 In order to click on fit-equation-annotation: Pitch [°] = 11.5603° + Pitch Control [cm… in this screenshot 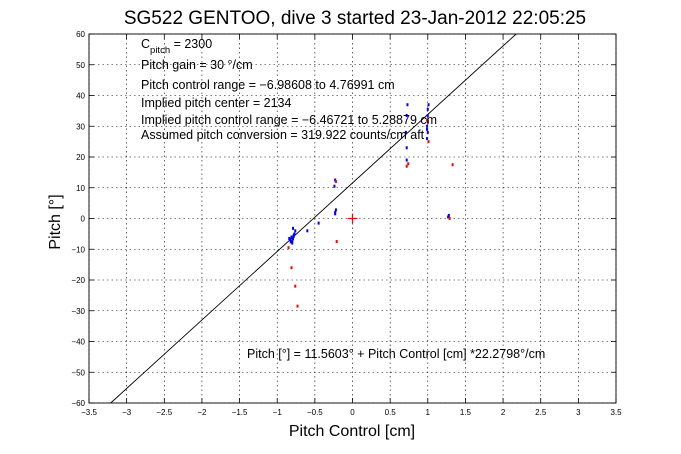, I will do `click(396, 354)`.